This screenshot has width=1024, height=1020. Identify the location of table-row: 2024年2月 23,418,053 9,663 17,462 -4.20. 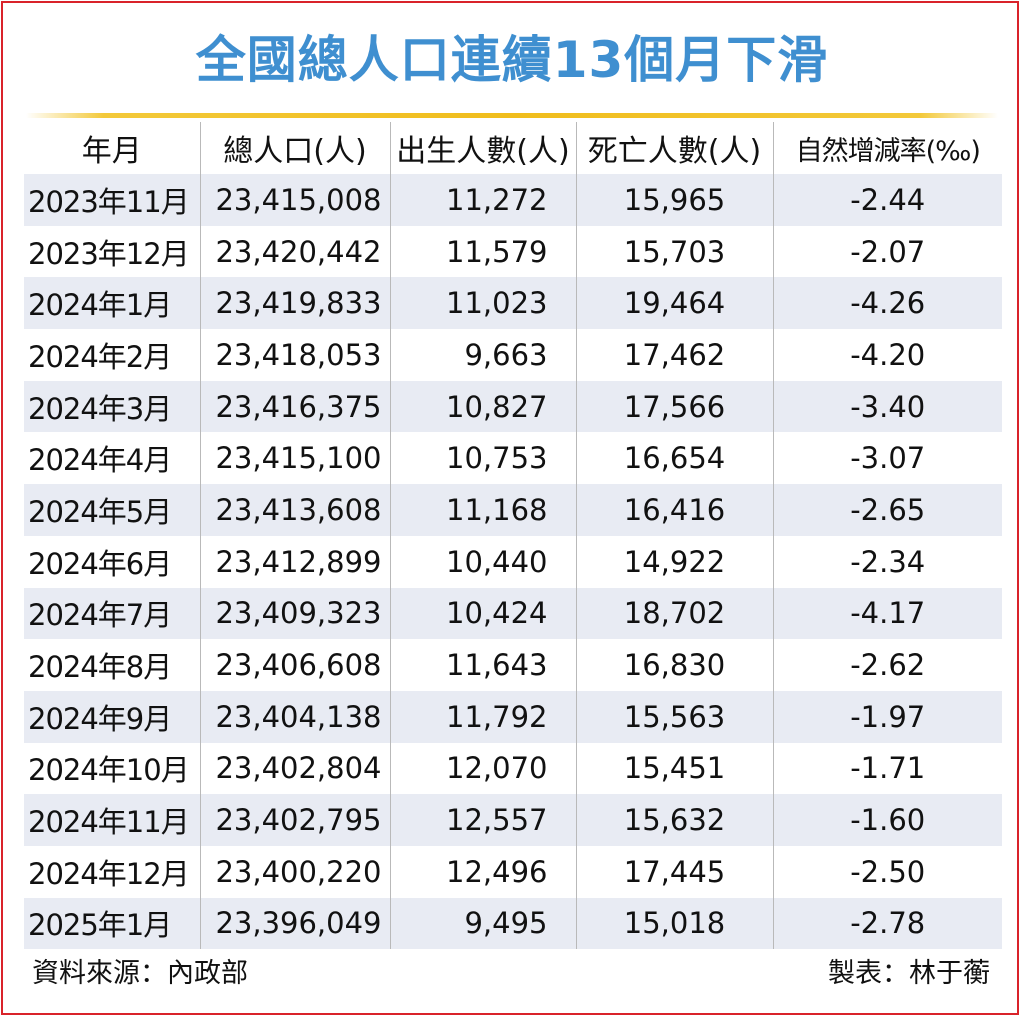
(513, 355).